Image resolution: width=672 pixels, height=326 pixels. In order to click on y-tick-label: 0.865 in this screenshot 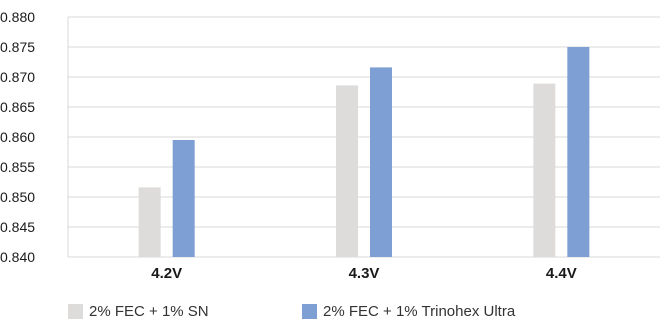, I will do `click(17, 107)`.